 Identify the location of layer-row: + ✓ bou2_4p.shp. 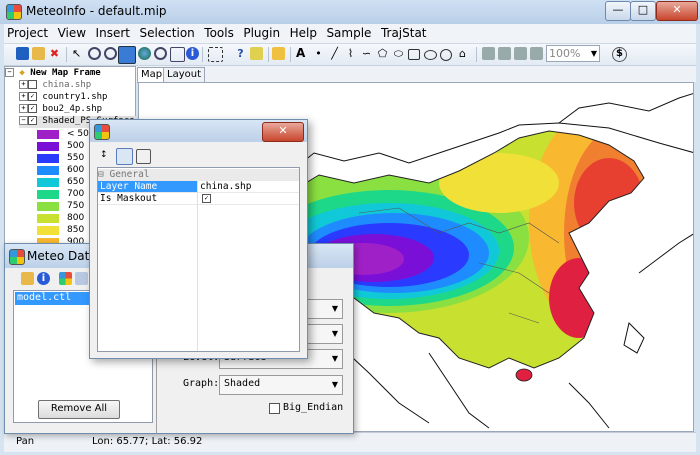
(60, 110).